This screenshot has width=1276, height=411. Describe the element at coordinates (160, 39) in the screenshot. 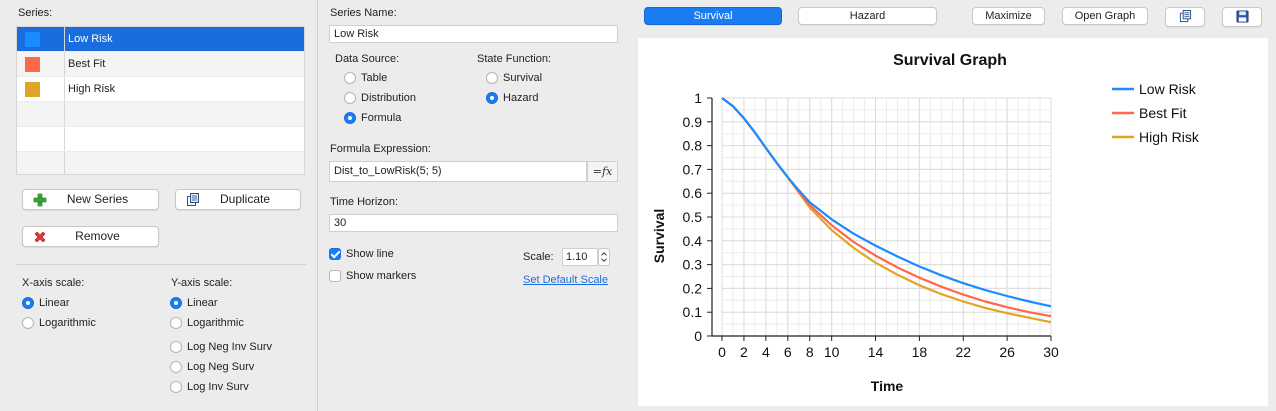

I see `series-row-low-risk: Low Risk` at that location.